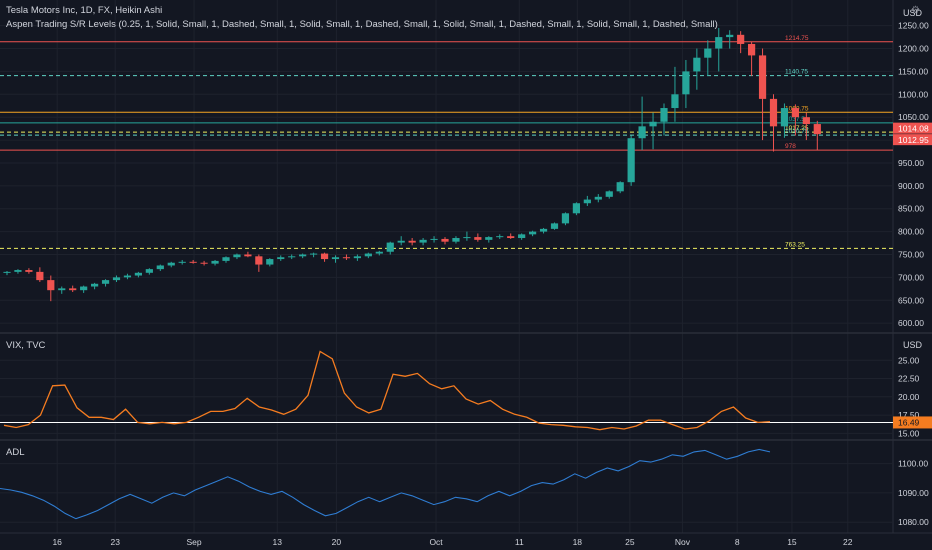  Describe the element at coordinates (911, 209) in the screenshot. I see `price-tick-label: 850.00` at that location.